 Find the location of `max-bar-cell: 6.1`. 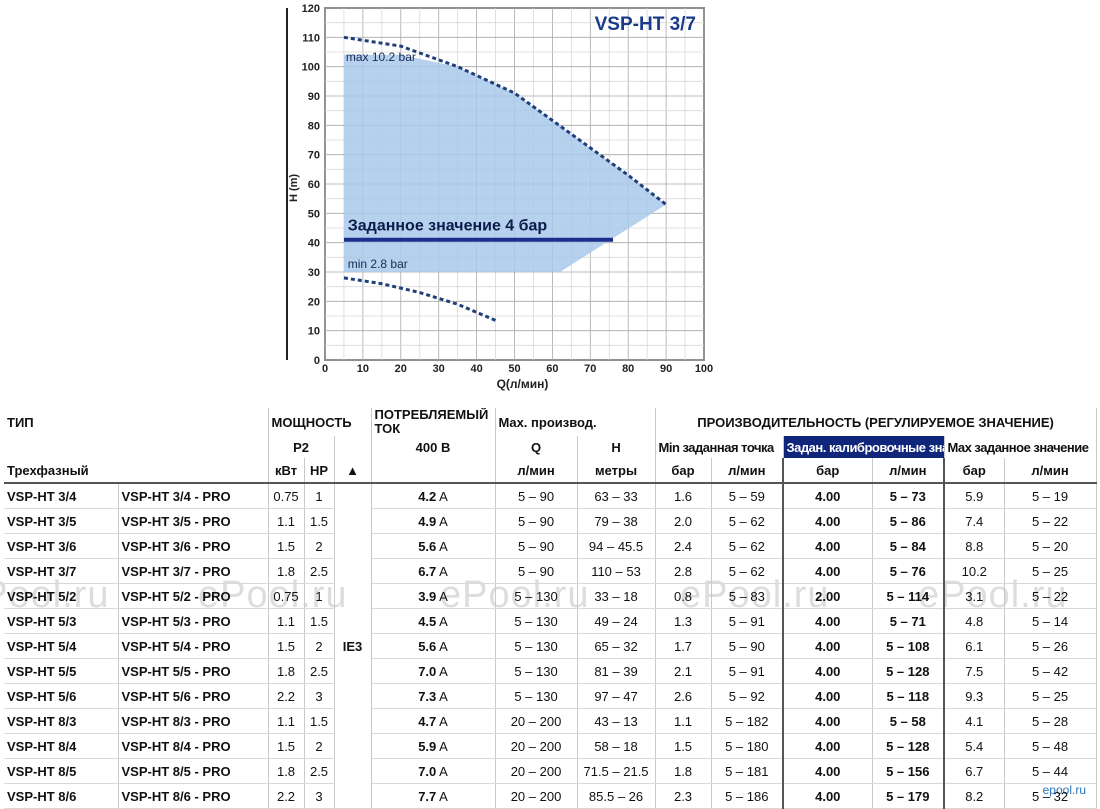

max-bar-cell: 6.1 is located at coordinates (974, 646).